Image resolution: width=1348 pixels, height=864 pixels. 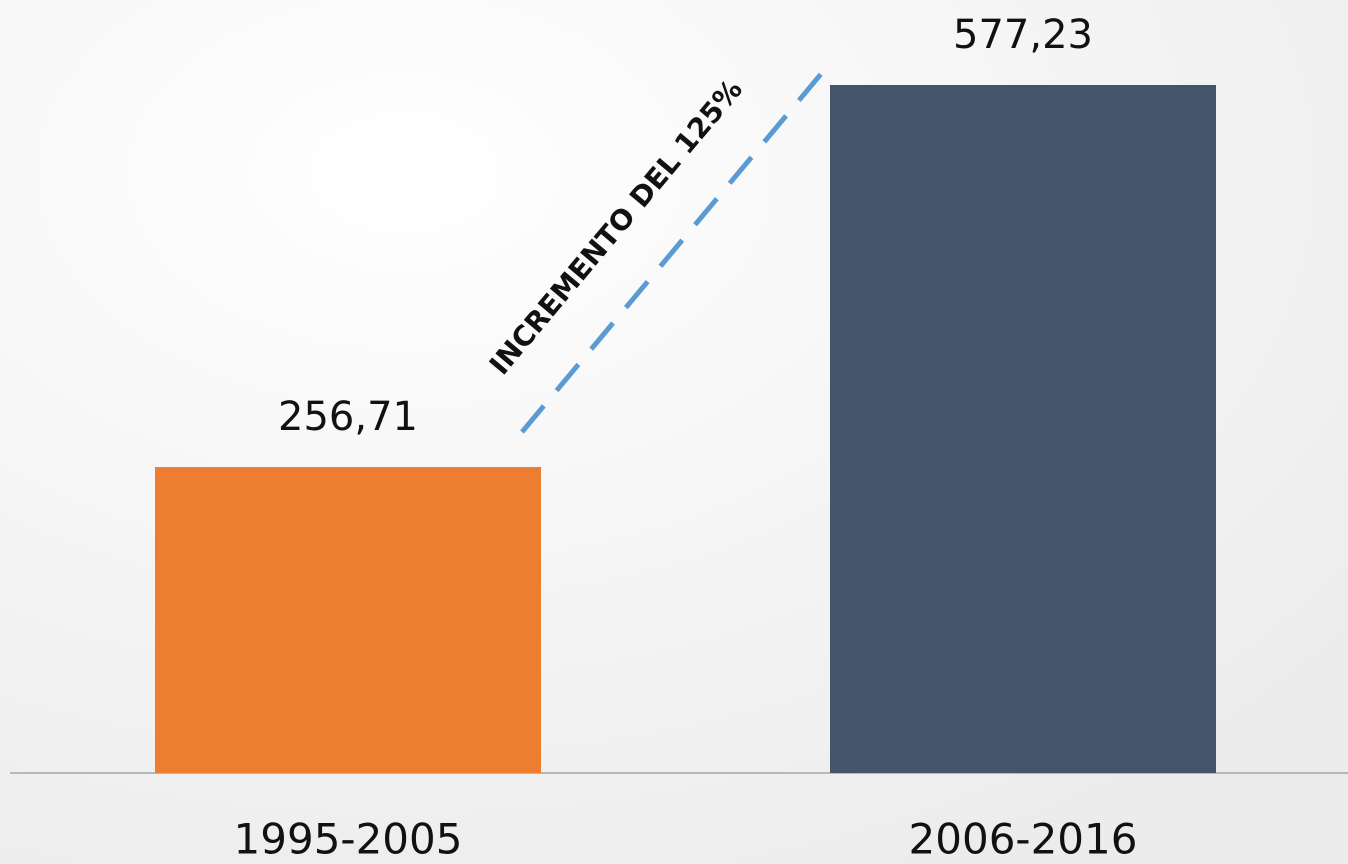 What do you see at coordinates (348, 417) in the screenshot?
I see `value-label: 256,71` at bounding box center [348, 417].